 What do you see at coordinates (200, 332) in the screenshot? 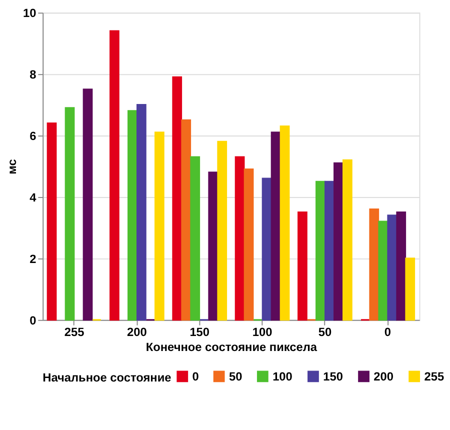
I see `x-tick-label: 150` at bounding box center [200, 332].